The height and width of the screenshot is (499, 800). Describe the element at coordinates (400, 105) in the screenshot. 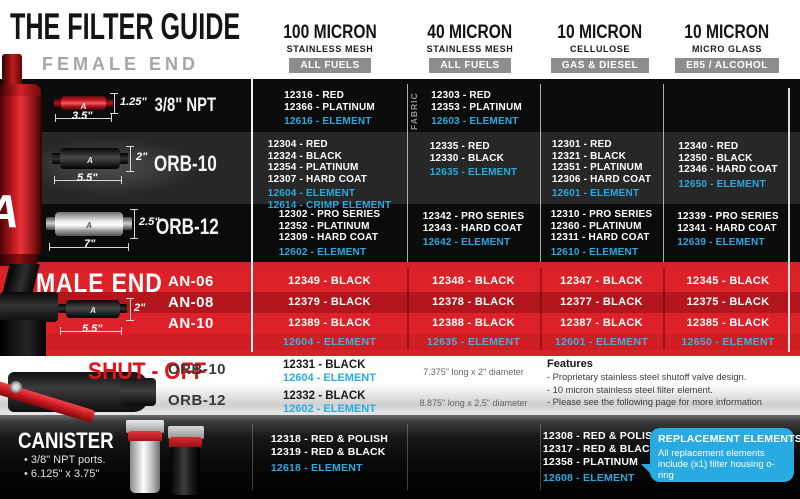

I see `row-npt-background` at that location.